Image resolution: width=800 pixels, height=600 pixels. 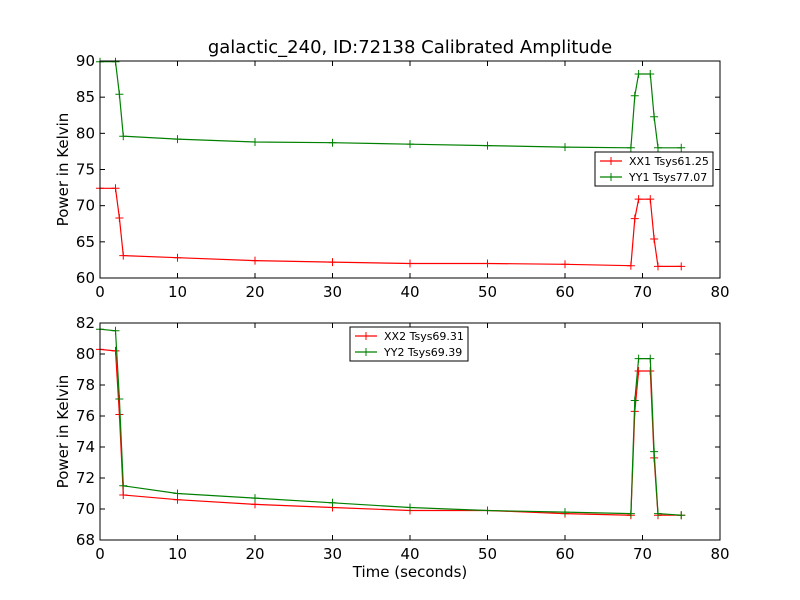 What do you see at coordinates (85, 97) in the screenshot?
I see `y-tick-label: 85` at bounding box center [85, 97].